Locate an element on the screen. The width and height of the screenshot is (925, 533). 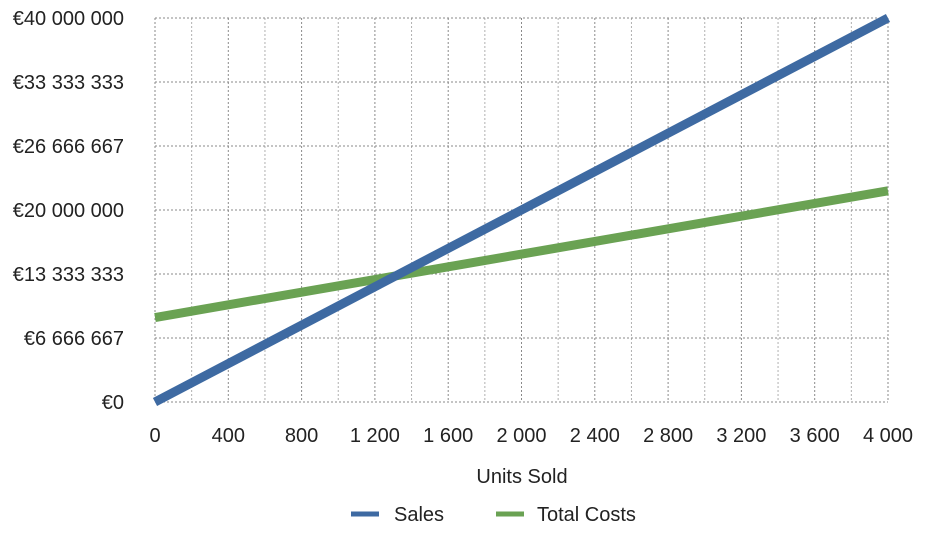
legend-label: Sales is located at coordinates (419, 515).